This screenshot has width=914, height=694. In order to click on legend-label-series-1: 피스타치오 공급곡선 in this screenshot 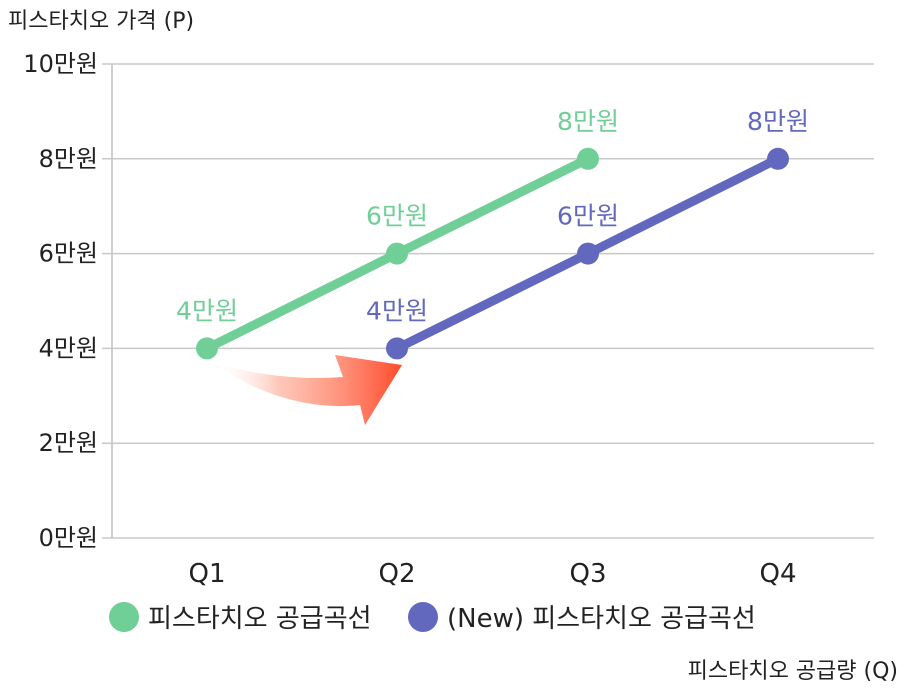, I will do `click(260, 619)`.